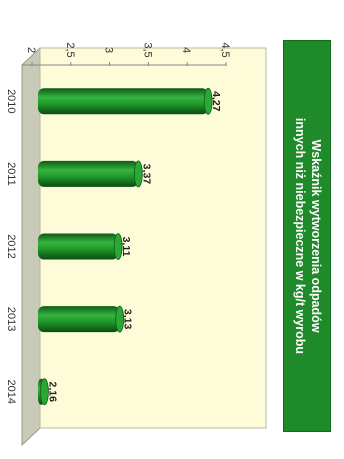  What do you see at coordinates (128, 54) in the screenshot?
I see `value-axis-ticks: 2 2,5 3 3,5 4 4,5` at bounding box center [128, 54].